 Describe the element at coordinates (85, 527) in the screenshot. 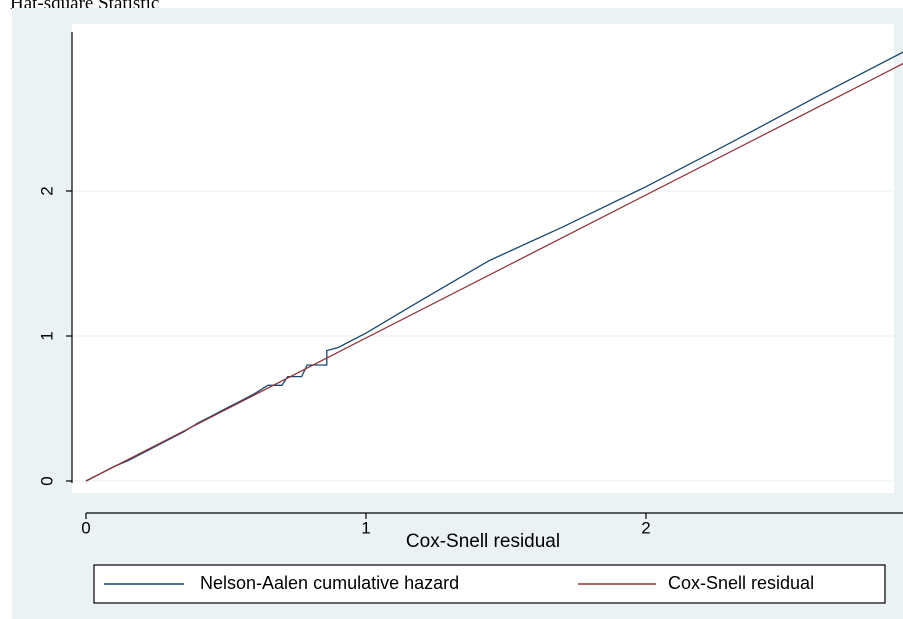

I see `x-tick-label-0: 0` at that location.